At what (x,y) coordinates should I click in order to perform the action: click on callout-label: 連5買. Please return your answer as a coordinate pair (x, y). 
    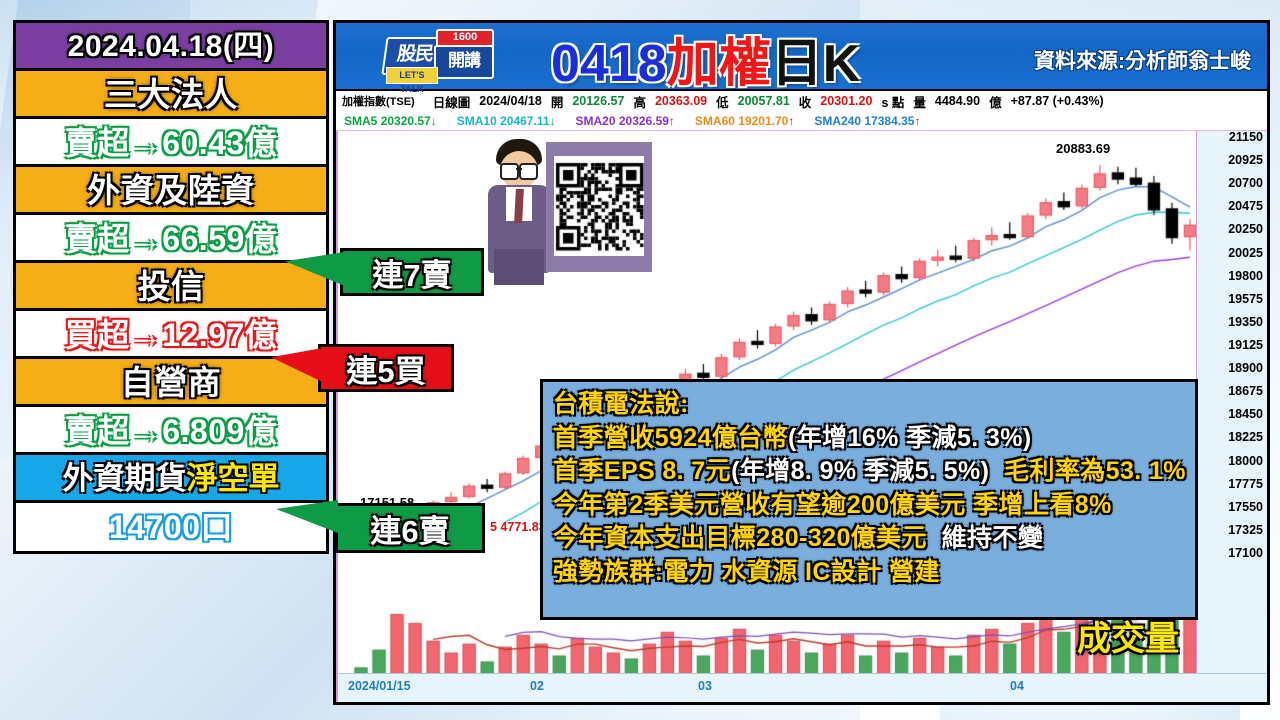
    Looking at the image, I should click on (386, 371).